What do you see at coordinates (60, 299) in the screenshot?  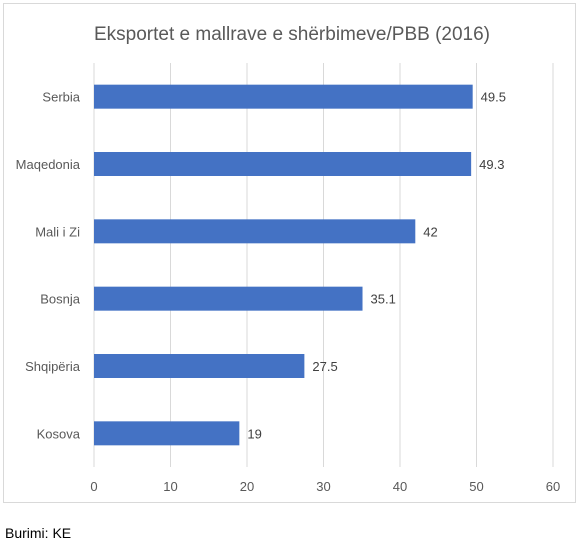 I see `category-label: Bosnja` at bounding box center [60, 299].